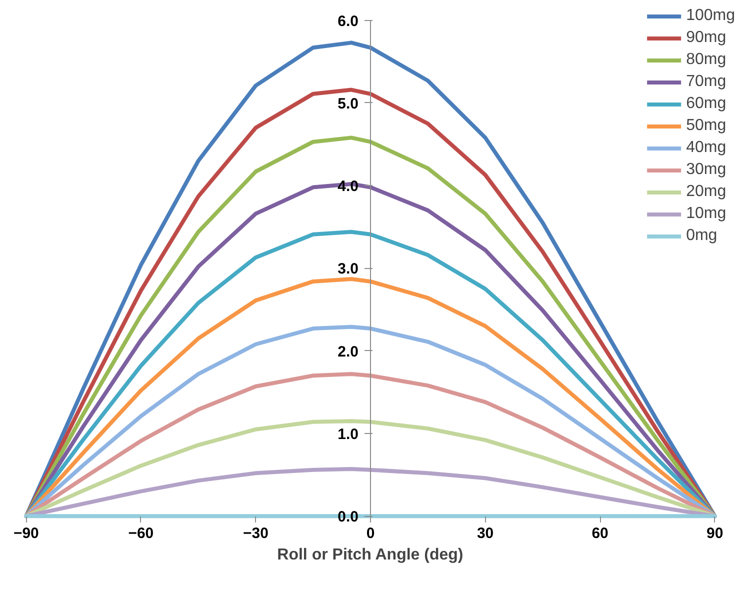 The height and width of the screenshot is (594, 748). I want to click on y-tick-label: 3.0, so click(348, 269).